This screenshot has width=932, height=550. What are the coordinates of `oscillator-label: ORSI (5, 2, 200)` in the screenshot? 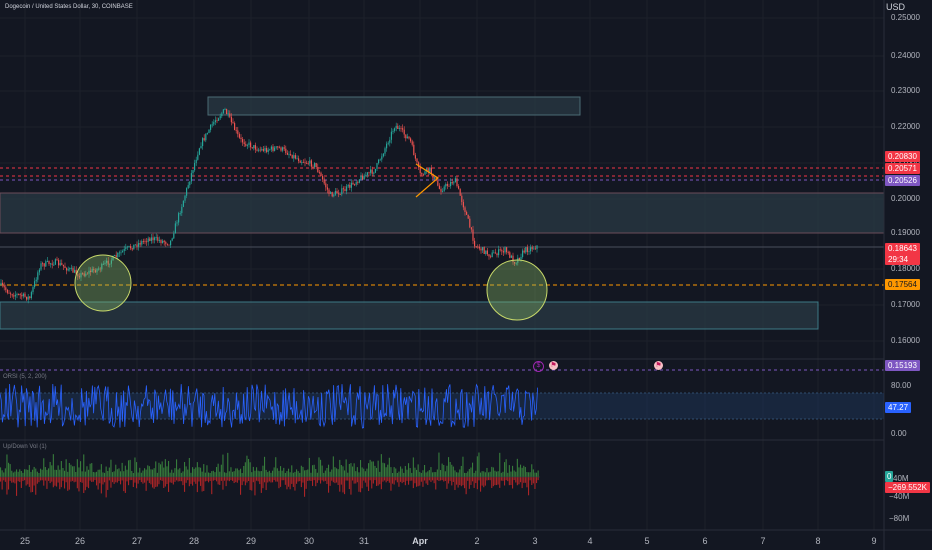 It's located at (25, 377).